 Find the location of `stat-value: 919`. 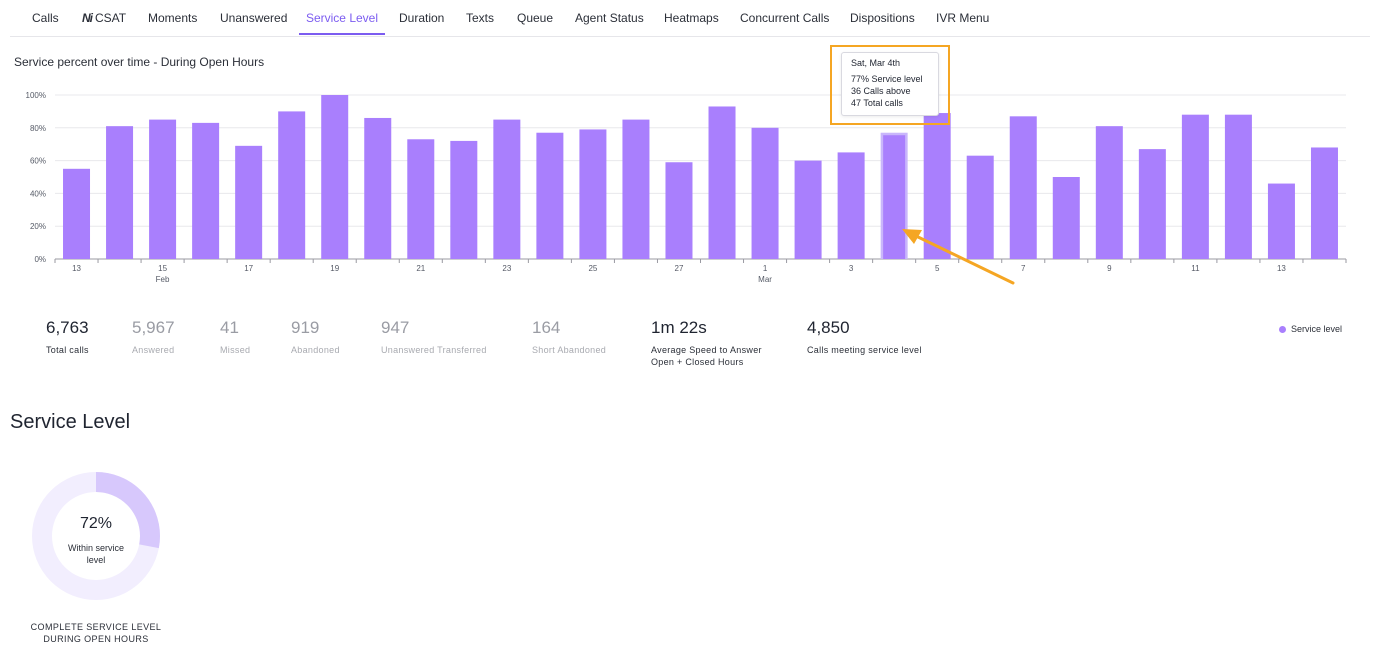

stat-value: 919 is located at coordinates (305, 327).